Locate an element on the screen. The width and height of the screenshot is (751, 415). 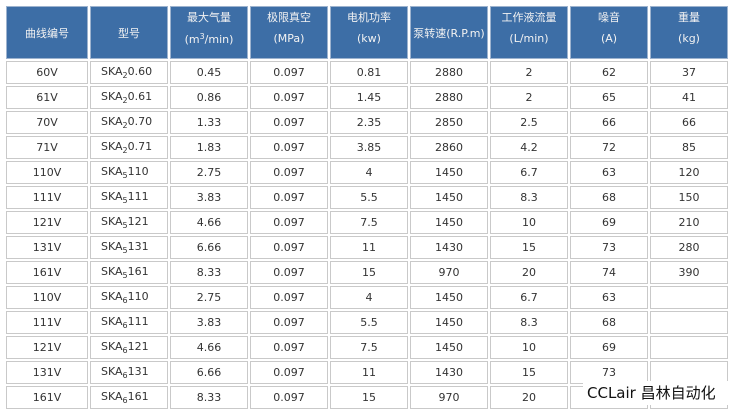
cell: 1430 is located at coordinates (449, 247).